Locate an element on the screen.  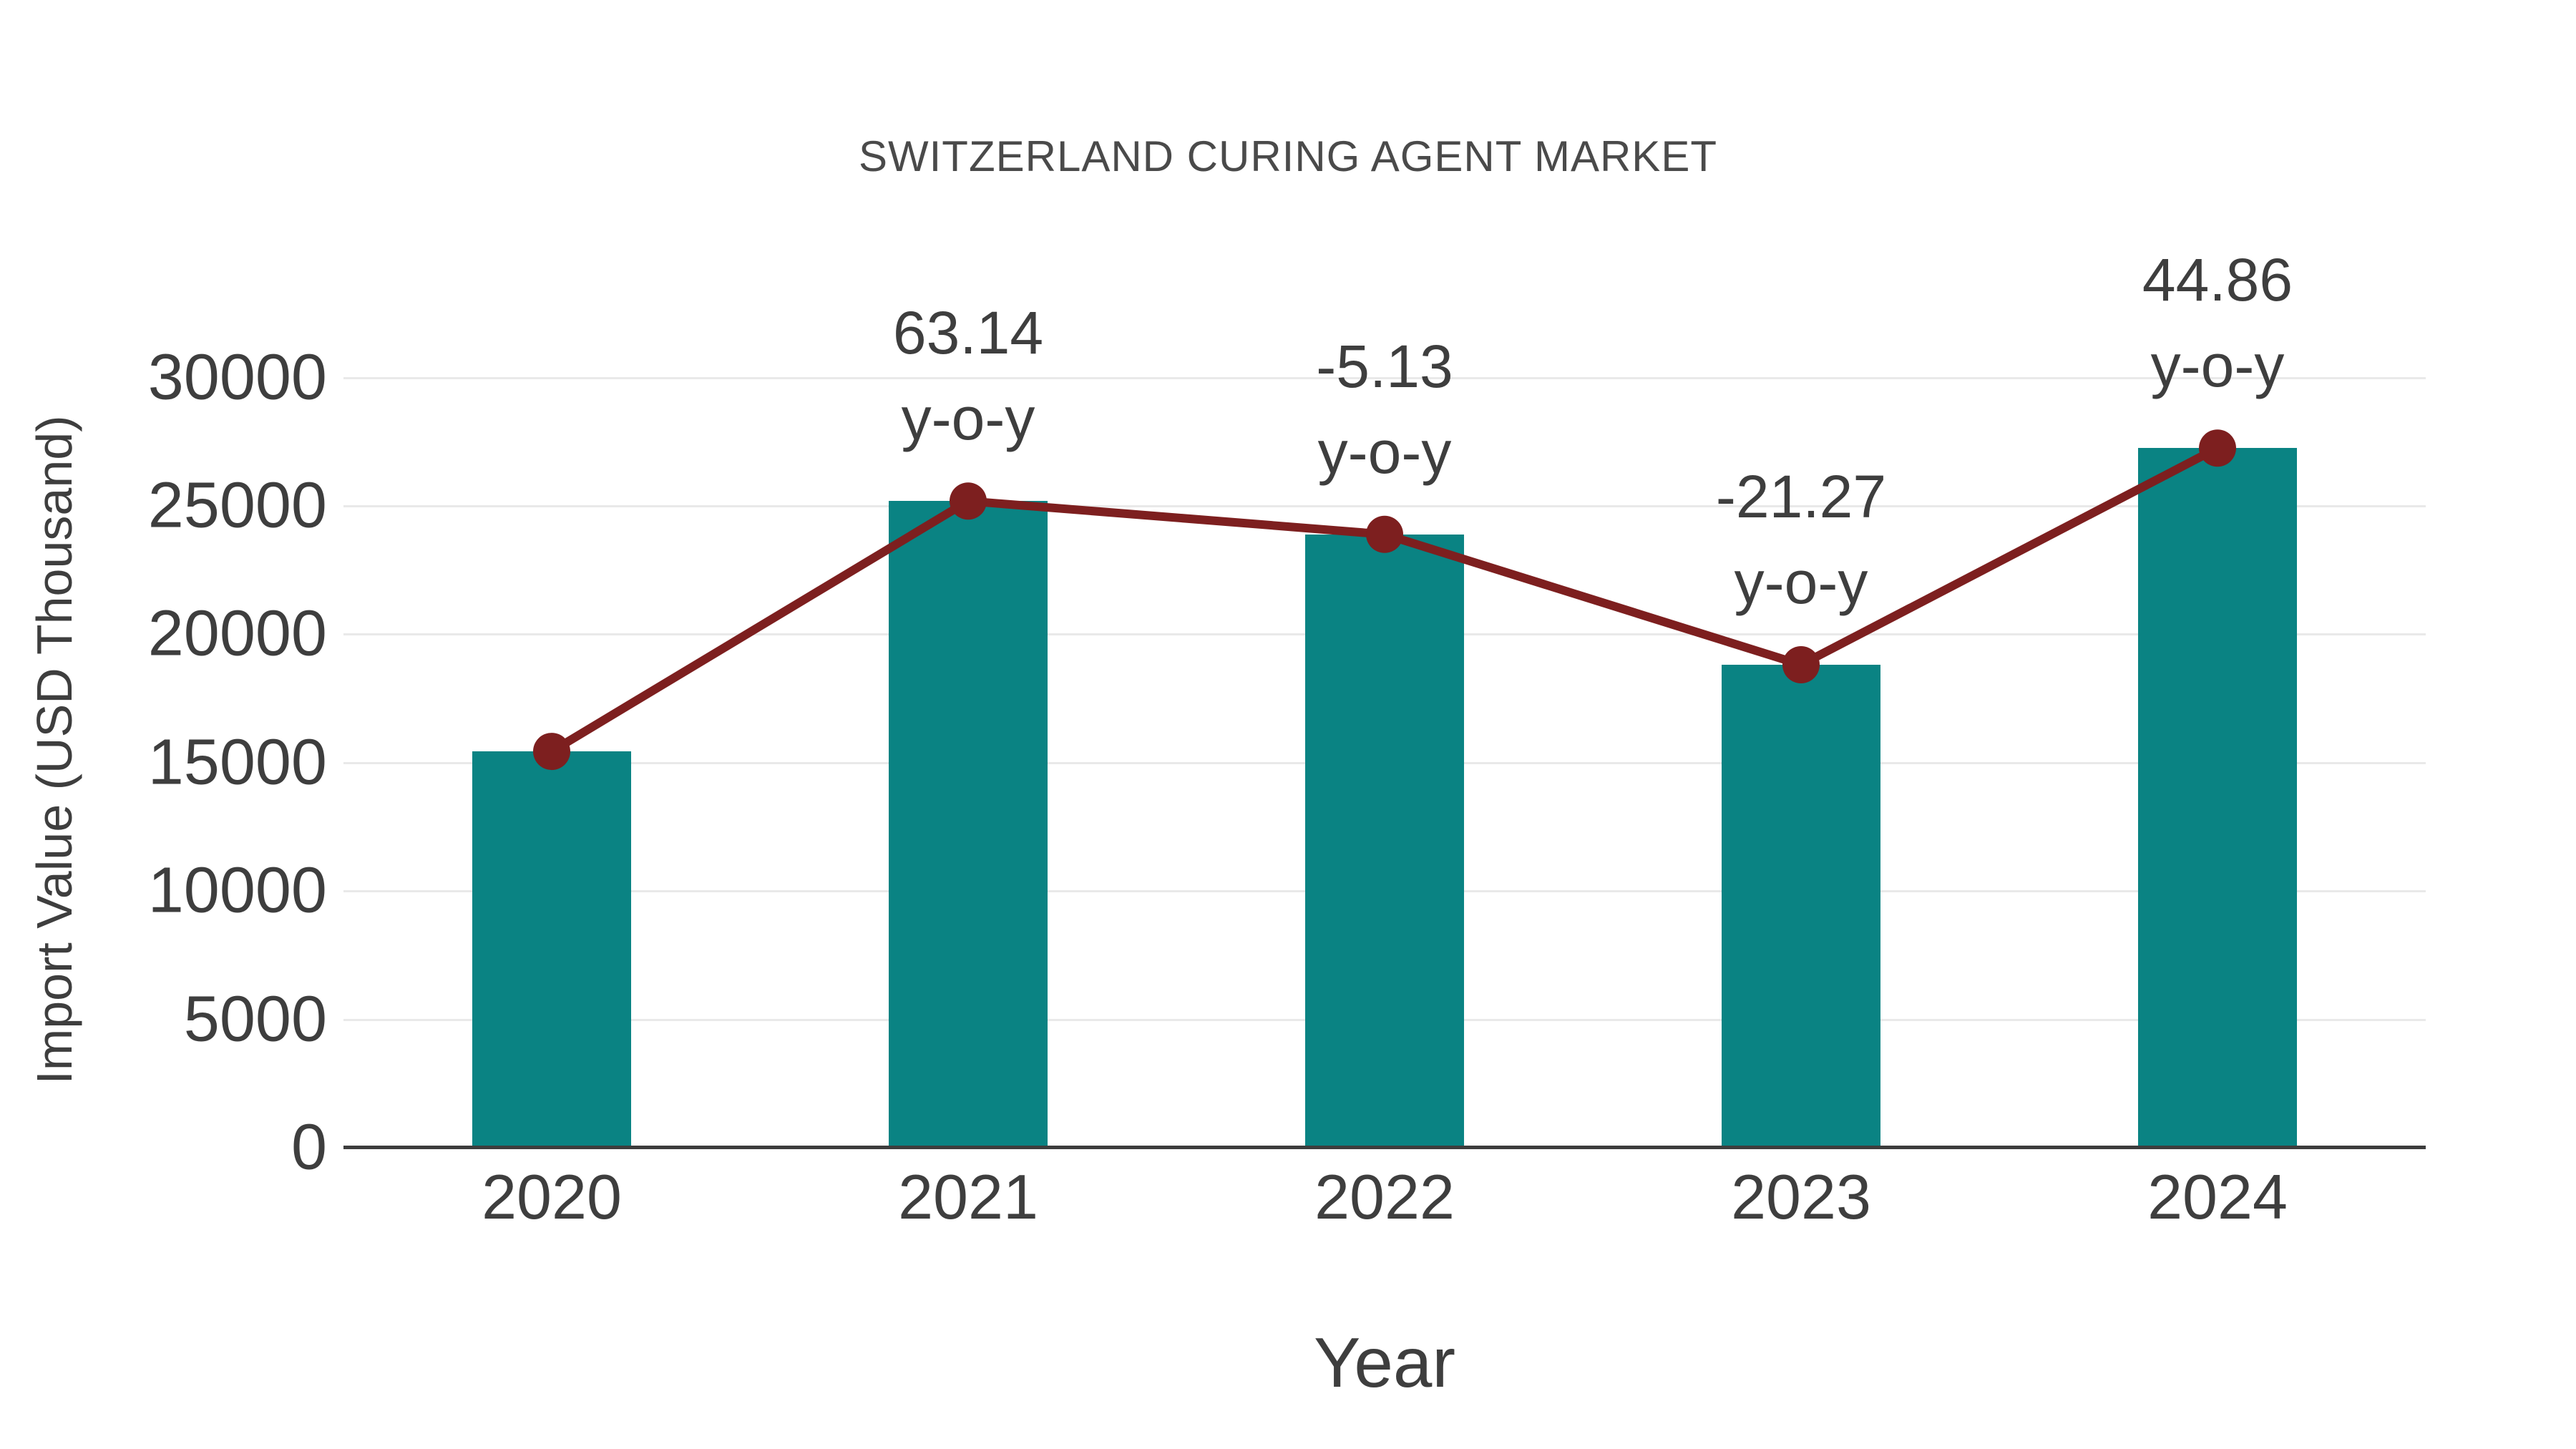
y-tick-label-10000: 10000 is located at coordinates (237, 890).